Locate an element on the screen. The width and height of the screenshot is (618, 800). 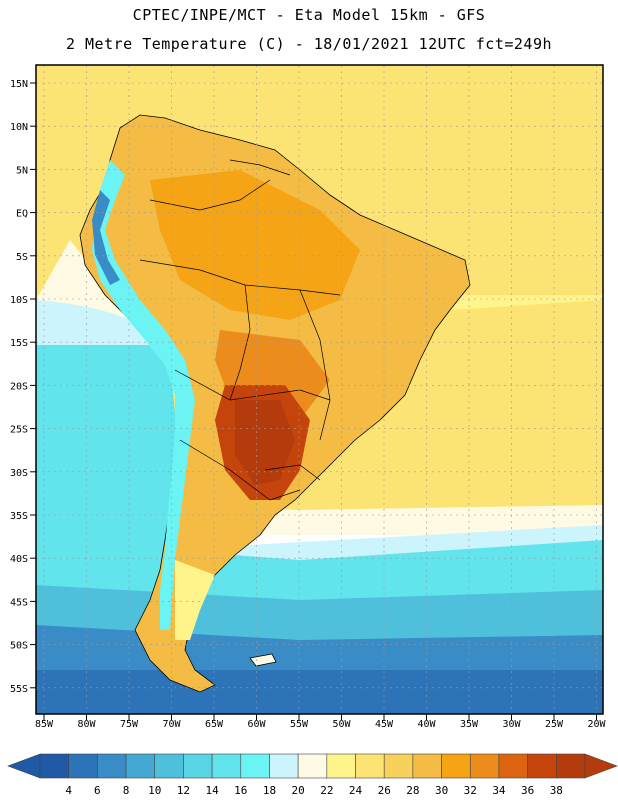
hot-core-region is located at coordinates (265, 442).